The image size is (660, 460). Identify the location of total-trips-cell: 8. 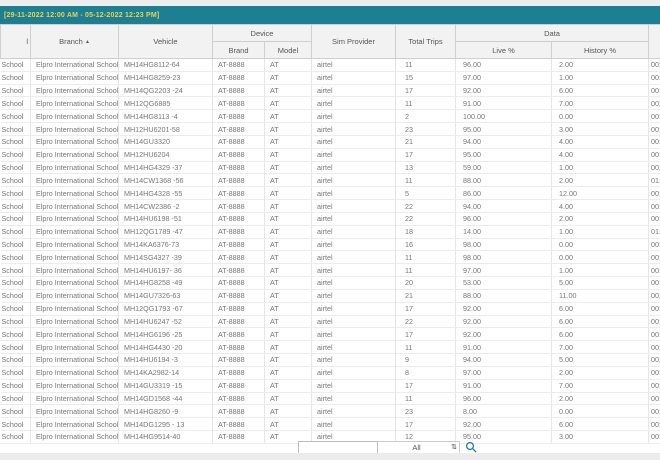
(425, 373).